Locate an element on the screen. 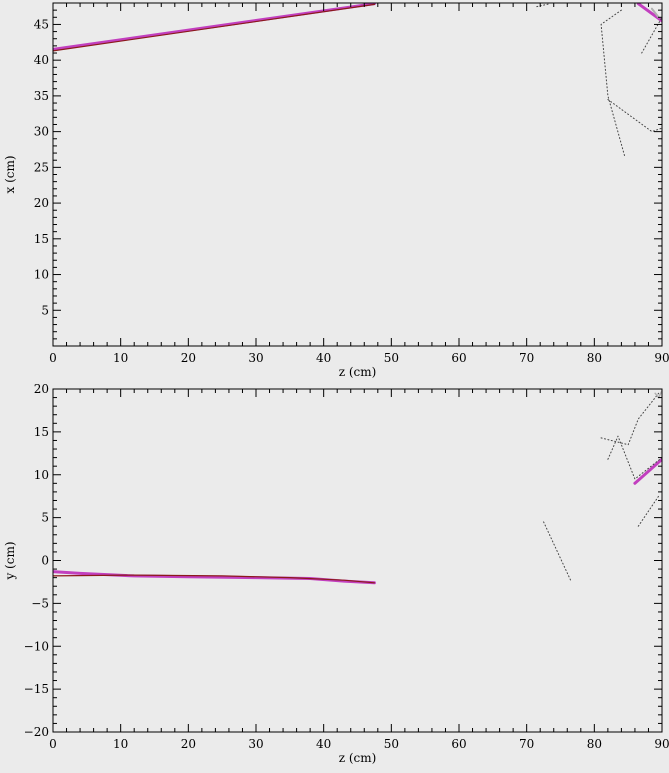 This screenshot has height=773, width=669. chart-top-xlabel: z (cm) is located at coordinates (358, 372).